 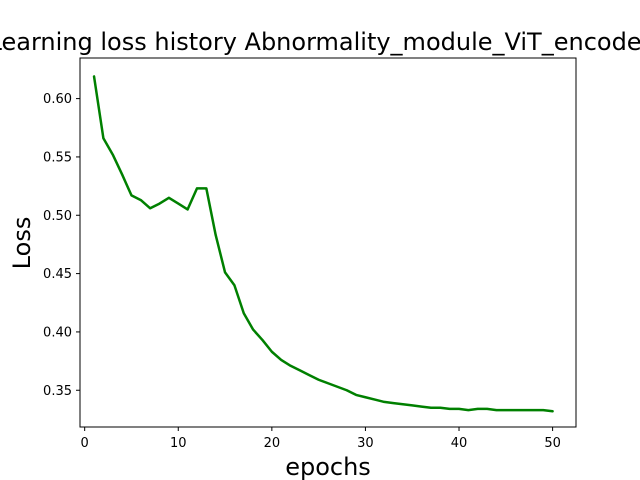 I want to click on y-tick-label: 0.60, so click(x=57, y=99).